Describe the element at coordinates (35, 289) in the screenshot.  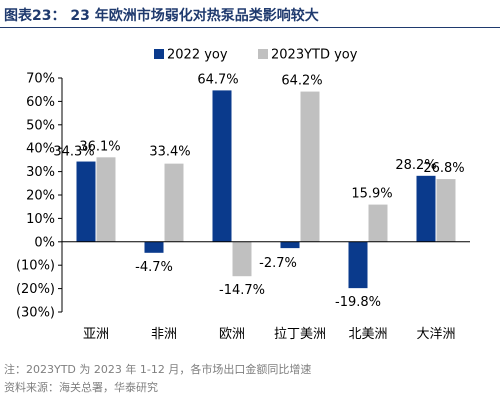
I see `y-tick-label: (20%)` at that location.